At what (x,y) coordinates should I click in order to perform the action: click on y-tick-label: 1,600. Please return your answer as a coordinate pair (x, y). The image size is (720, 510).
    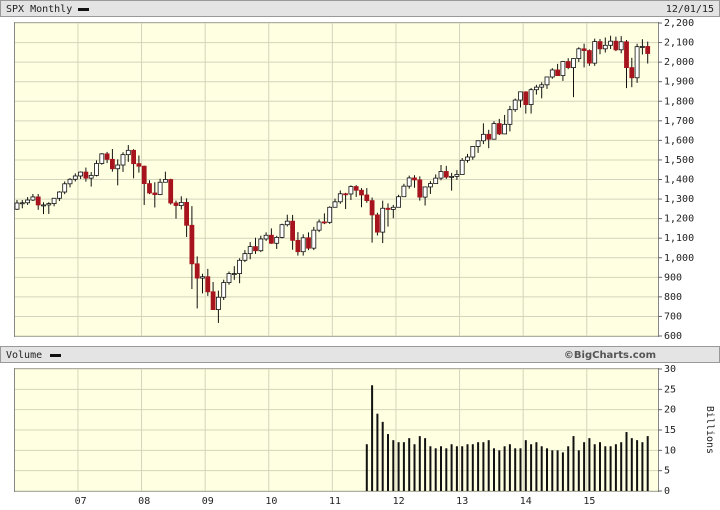
    Looking at the image, I should click on (679, 140).